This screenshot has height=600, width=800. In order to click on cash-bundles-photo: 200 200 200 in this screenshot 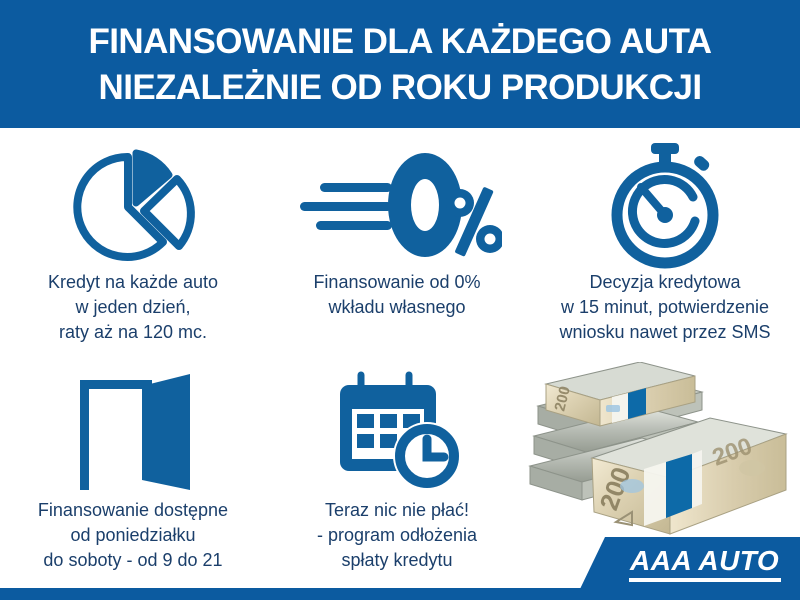, I will do `click(660, 451)`.